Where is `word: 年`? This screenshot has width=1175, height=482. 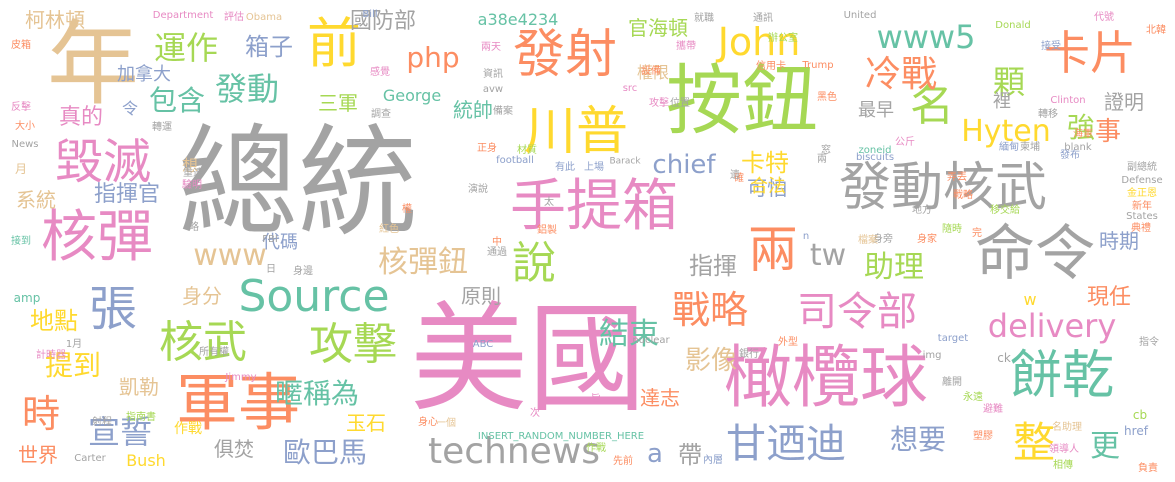 word: 年 is located at coordinates (93, 64).